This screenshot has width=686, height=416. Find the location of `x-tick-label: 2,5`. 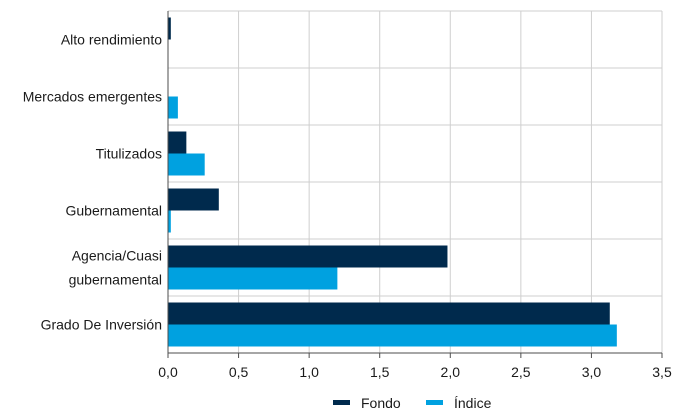

x-tick-label: 2,5 is located at coordinates (521, 372).